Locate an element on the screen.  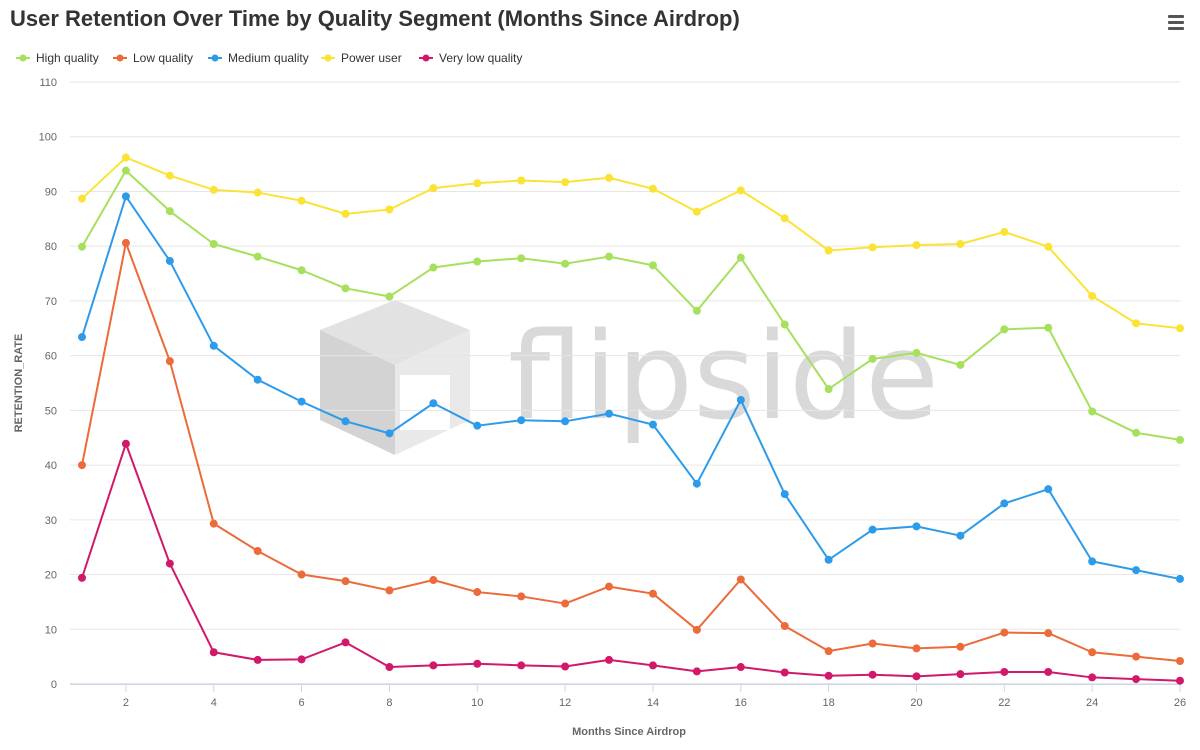
legend-item-medium-quality: Medium quality is located at coordinates (258, 58).